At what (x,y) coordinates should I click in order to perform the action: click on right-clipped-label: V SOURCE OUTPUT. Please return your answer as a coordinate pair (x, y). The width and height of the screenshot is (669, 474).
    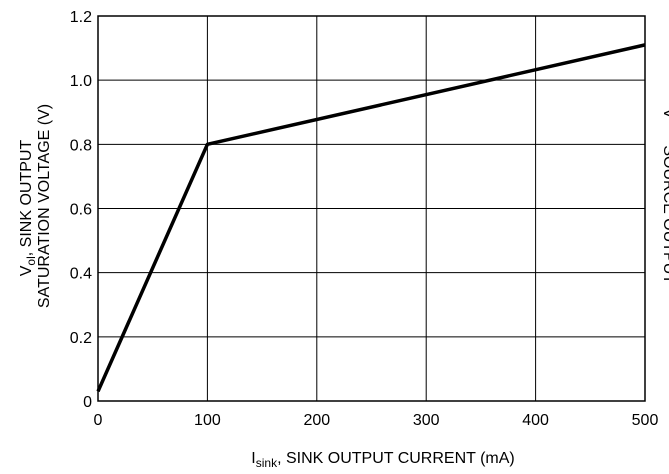
    Looking at the image, I should click on (664, 196).